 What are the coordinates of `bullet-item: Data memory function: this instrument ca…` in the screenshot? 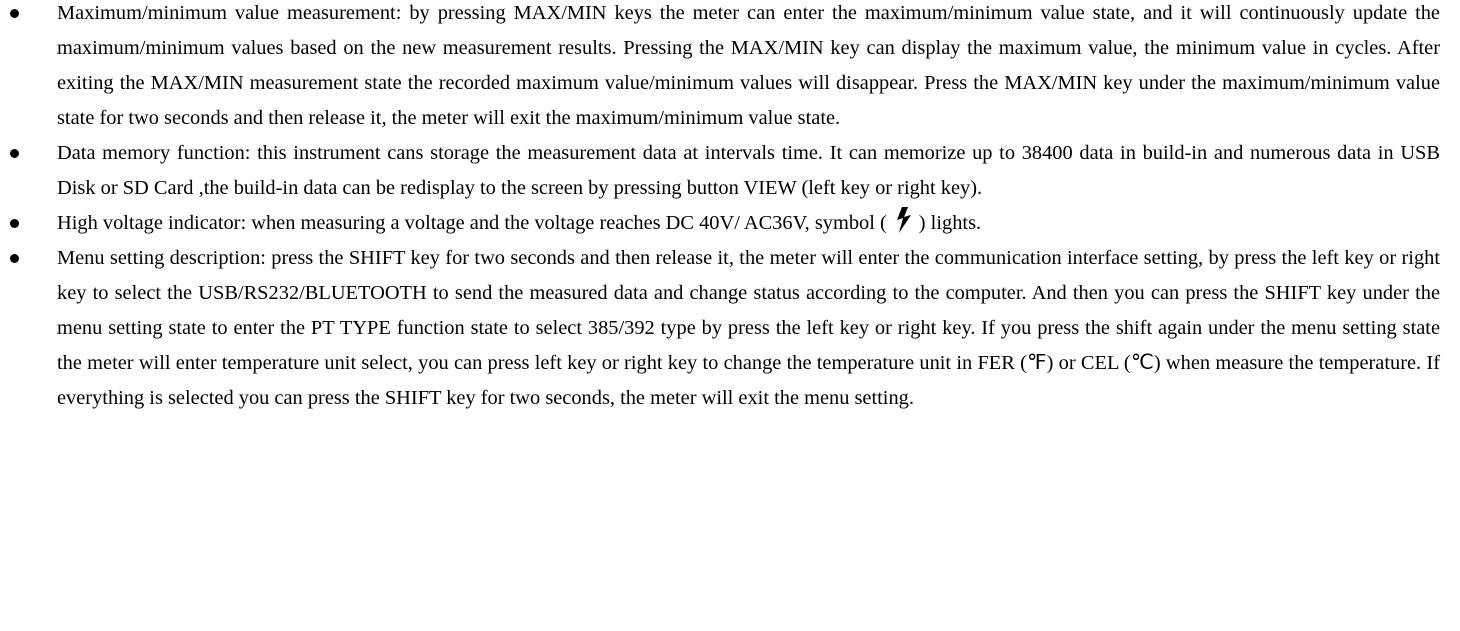 It's located at (725, 171).